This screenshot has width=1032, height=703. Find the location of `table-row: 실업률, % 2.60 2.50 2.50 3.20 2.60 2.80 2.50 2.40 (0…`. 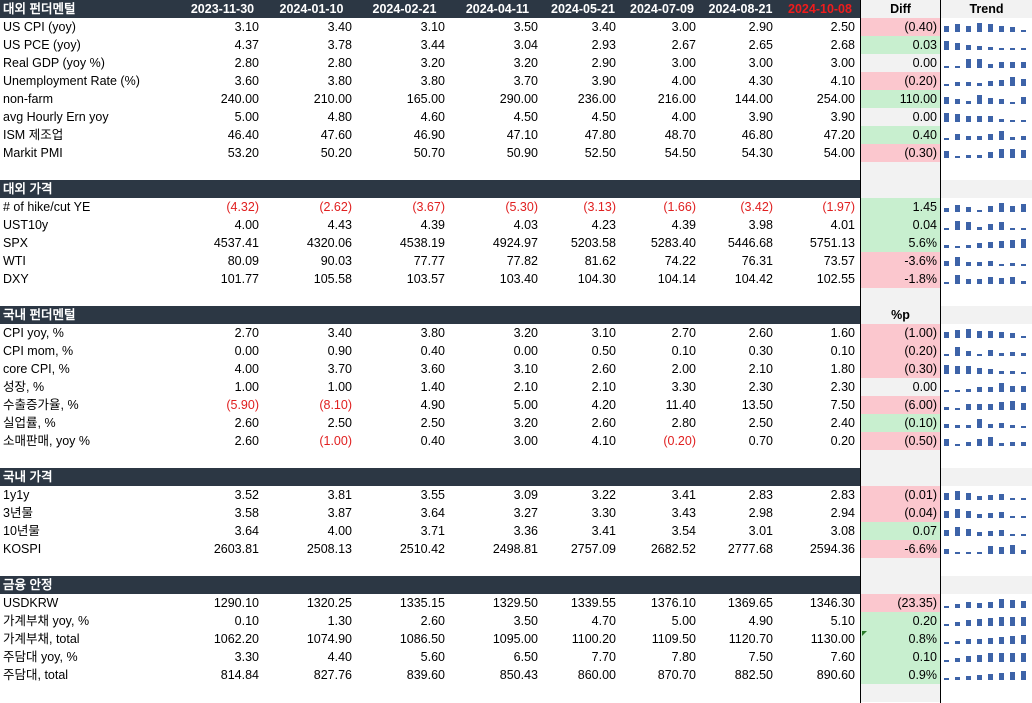

table-row: 실업률, % 2.60 2.50 2.50 3.20 2.60 2.80 2.50 2.40 (0… is located at coordinates (516, 423).